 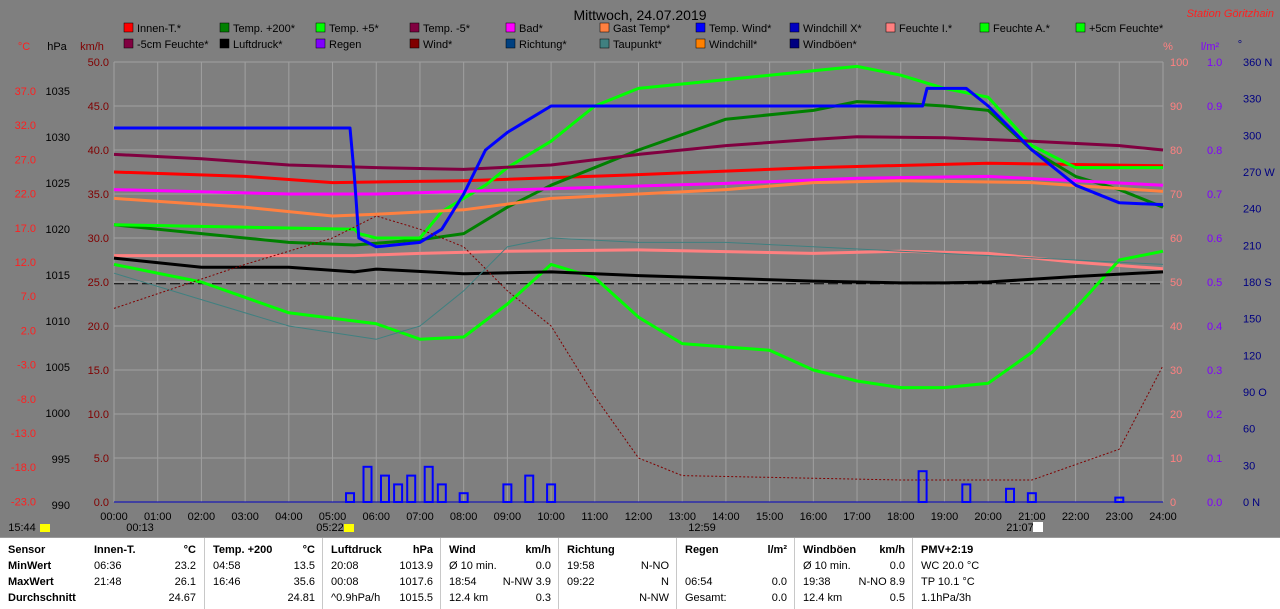 I want to click on x-tick-label: 13:00, so click(x=682, y=517).